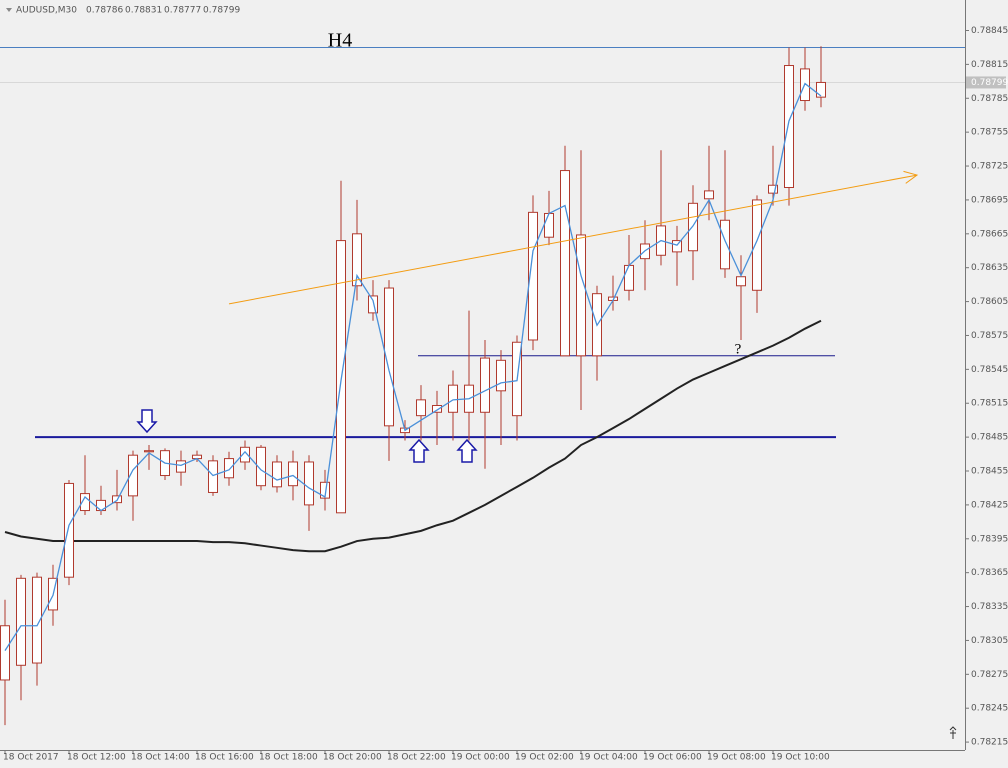  Describe the element at coordinates (989, 505) in the screenshot. I see `y-tick-label: 0.78425` at that location.